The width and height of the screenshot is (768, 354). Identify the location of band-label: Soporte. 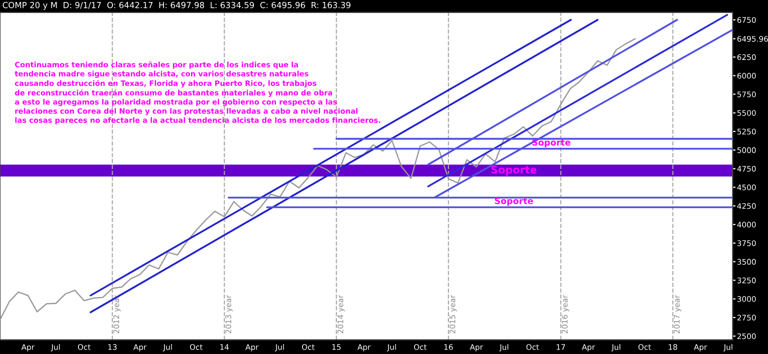
(514, 171).